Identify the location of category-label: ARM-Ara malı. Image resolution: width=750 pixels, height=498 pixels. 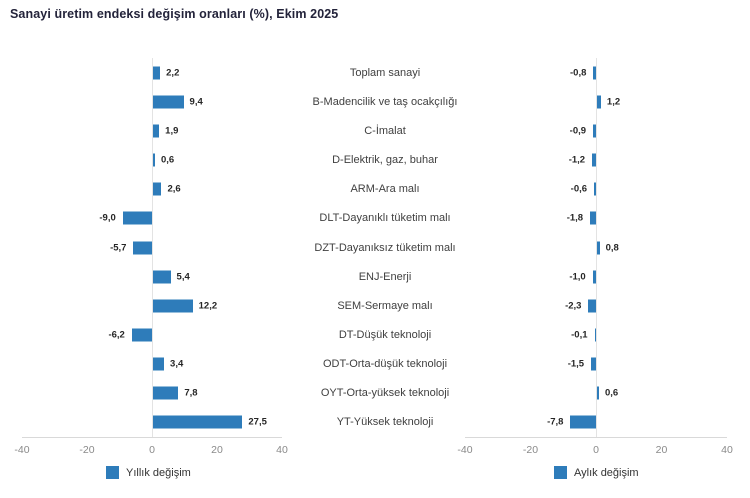
(385, 189).